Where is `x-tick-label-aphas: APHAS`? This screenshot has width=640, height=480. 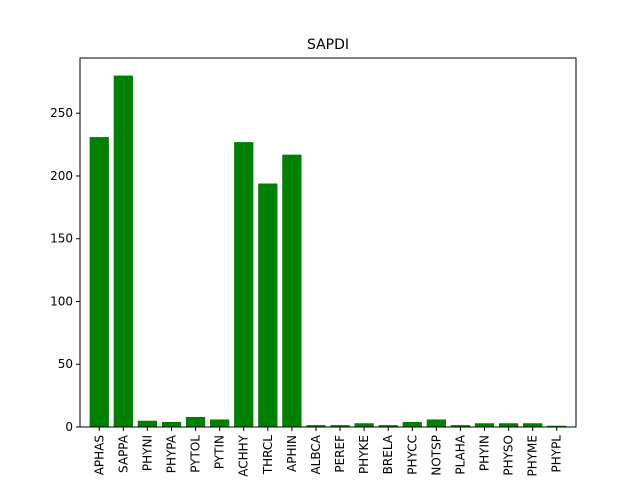 x-tick-label-aphas: APHAS is located at coordinates (99, 455).